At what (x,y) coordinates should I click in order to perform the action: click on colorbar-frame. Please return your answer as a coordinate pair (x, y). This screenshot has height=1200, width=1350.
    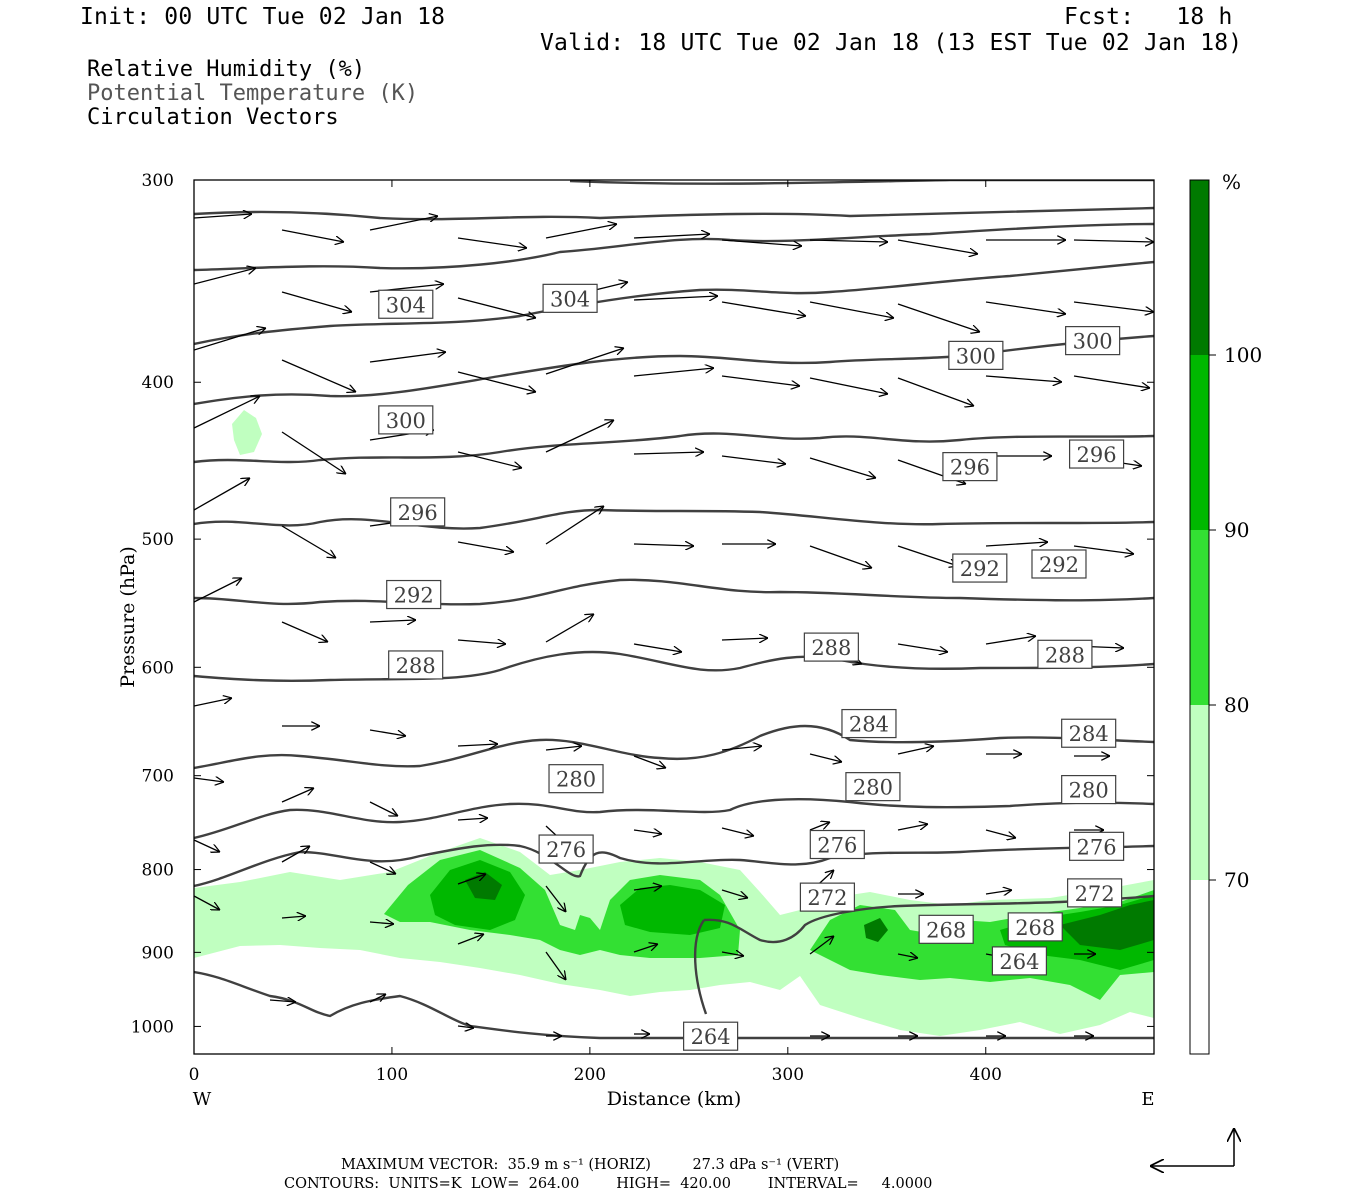
    Looking at the image, I should click on (1199, 617).